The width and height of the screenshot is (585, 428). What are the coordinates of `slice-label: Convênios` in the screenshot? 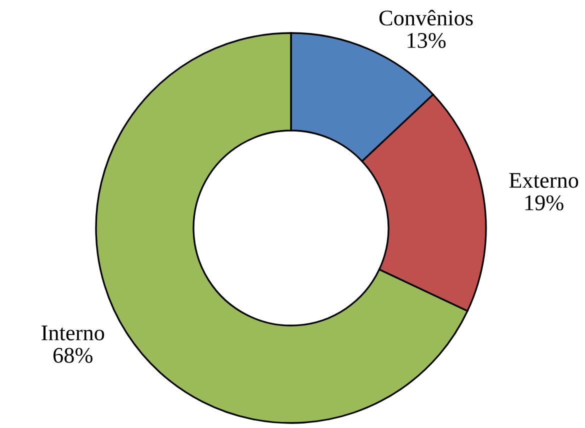 It's located at (426, 18).